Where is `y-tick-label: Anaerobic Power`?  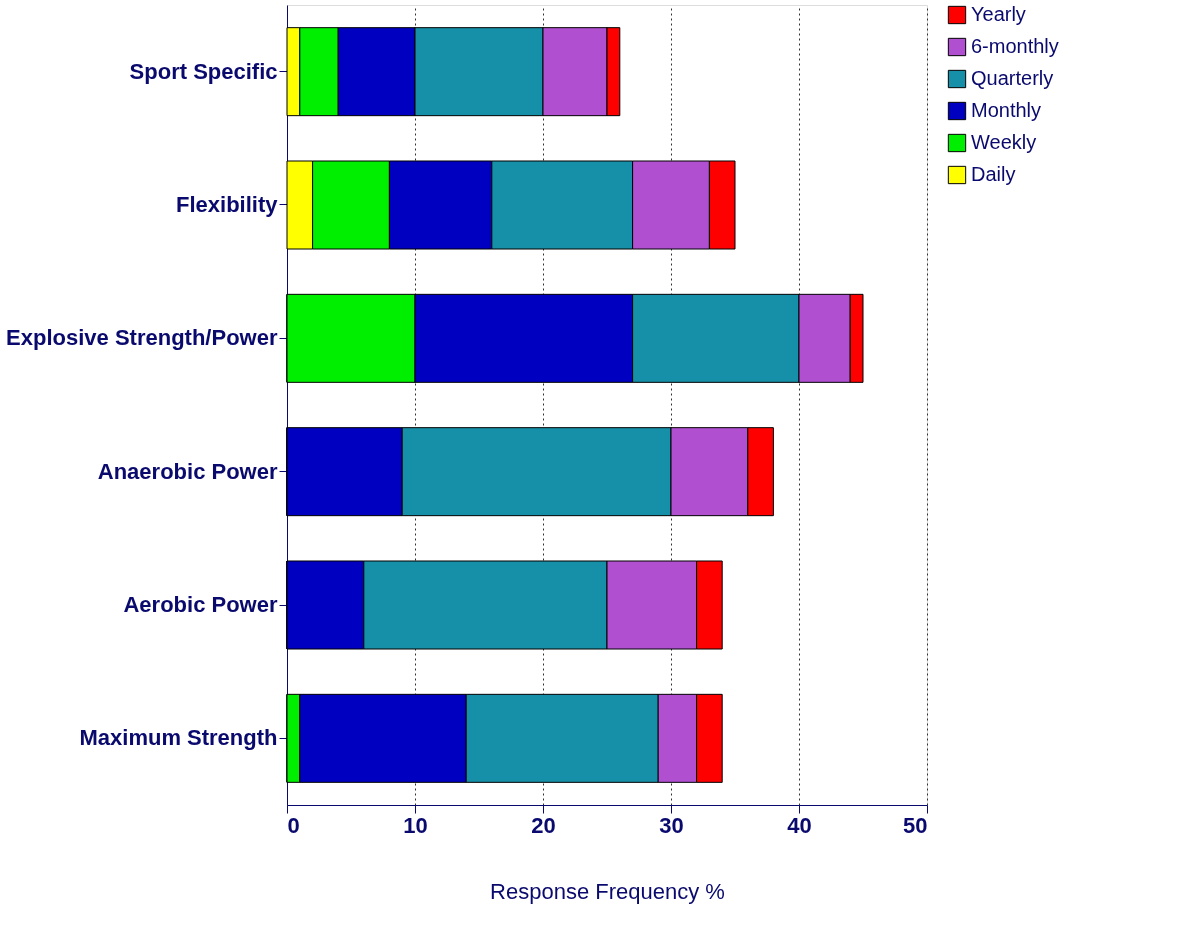 y-tick-label: Anaerobic Power is located at coordinates (187, 471).